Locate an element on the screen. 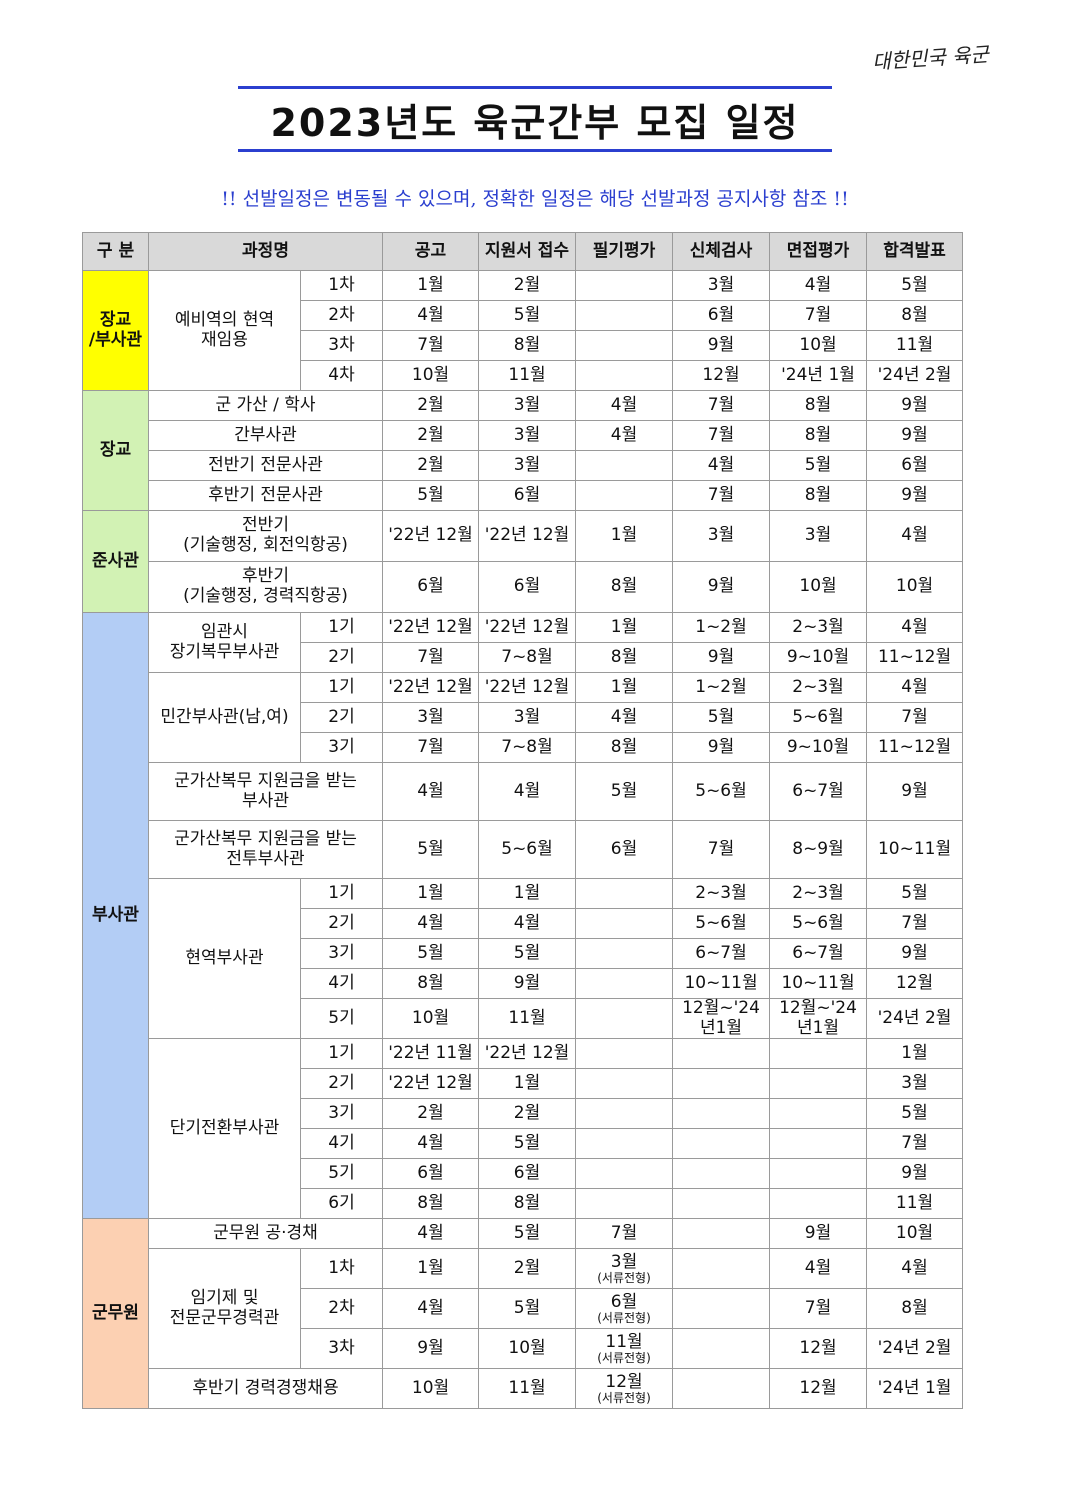 This screenshot has width=1070, height=1512. interview-value: 2~3월 is located at coordinates (818, 686).